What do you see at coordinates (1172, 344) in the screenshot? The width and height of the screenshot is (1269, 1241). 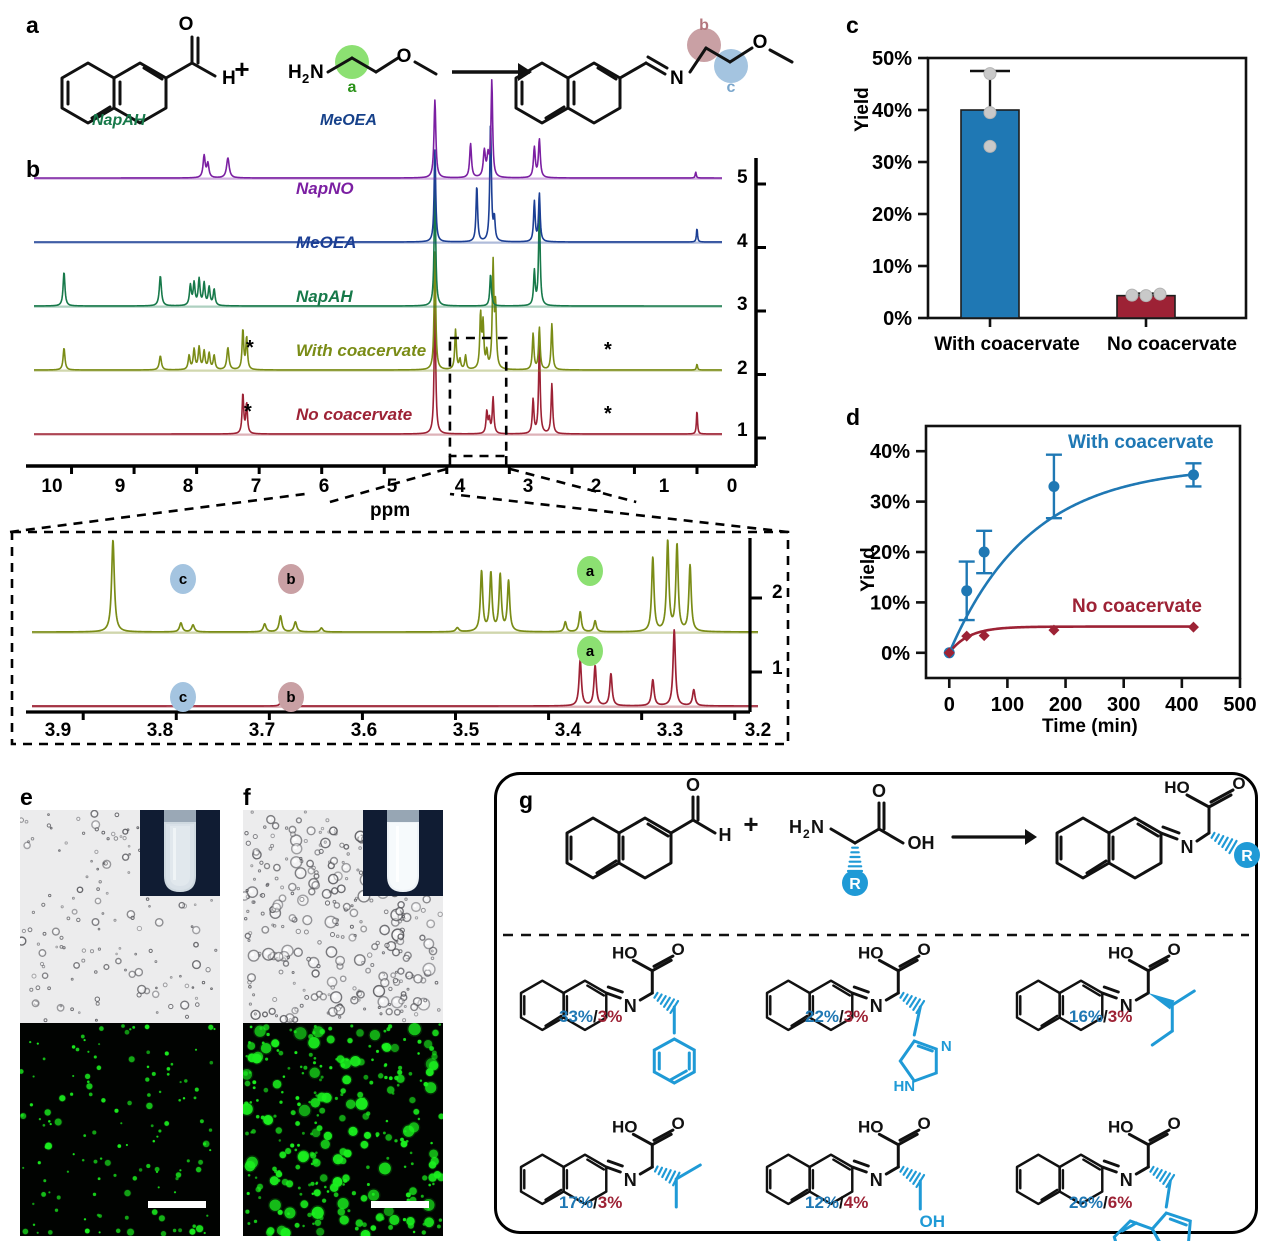 I see `panel-c-category-no-coacervate: No coacervate` at bounding box center [1172, 344].